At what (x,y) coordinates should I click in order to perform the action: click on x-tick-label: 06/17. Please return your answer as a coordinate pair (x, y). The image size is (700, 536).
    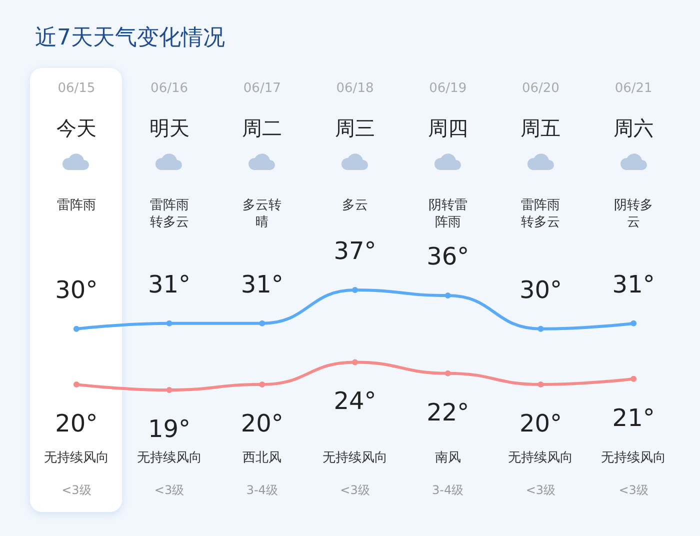
    Looking at the image, I should click on (262, 88).